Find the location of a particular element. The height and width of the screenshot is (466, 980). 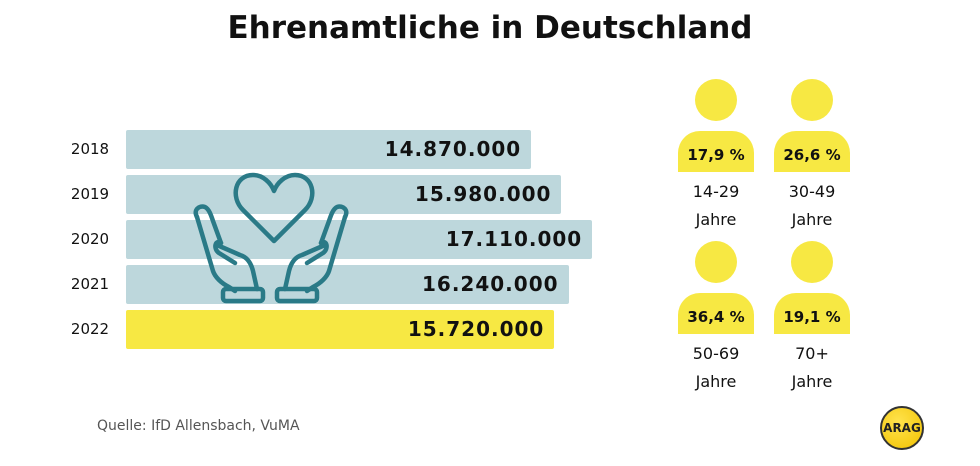

bar-value-label: 17.110.000 is located at coordinates (514, 239).